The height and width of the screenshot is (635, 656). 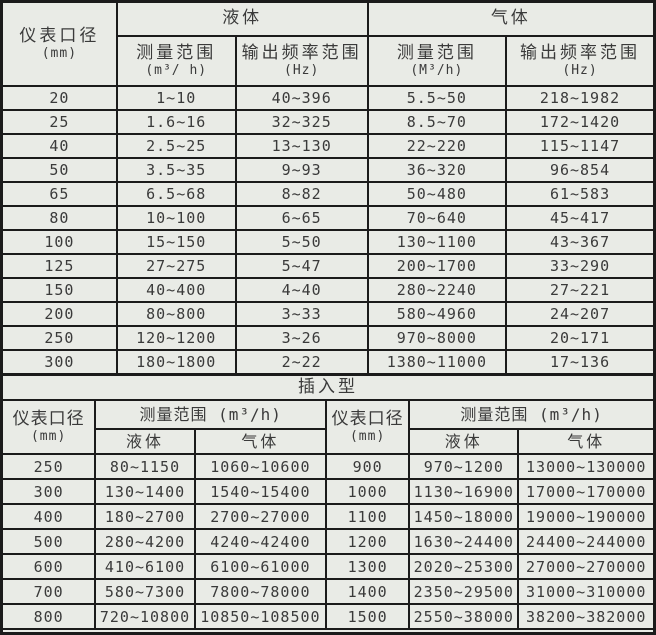 I want to click on table-cell: 2.5~25, so click(x=176, y=146).